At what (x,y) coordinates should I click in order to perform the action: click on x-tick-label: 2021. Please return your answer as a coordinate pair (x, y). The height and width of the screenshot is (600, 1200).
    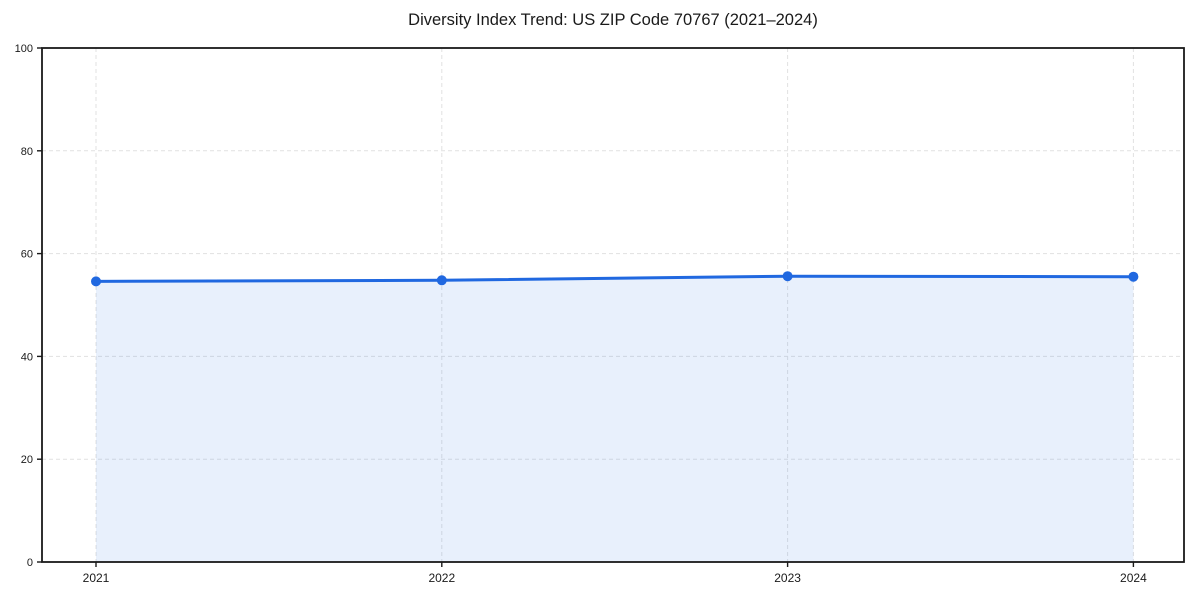
    Looking at the image, I should click on (96, 578).